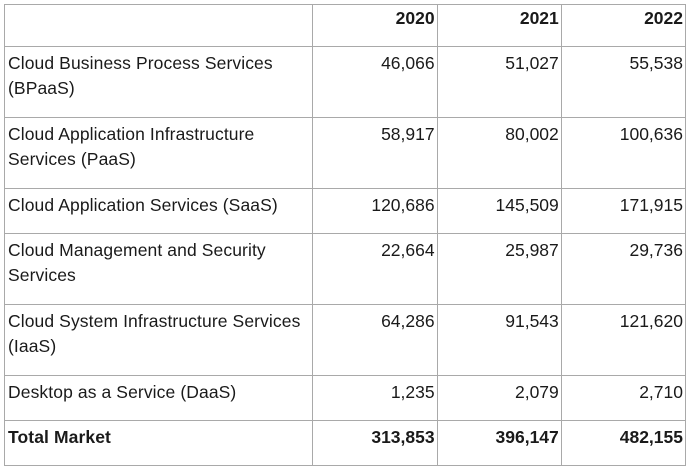 This screenshot has height=466, width=690. Describe the element at coordinates (375, 25) in the screenshot. I see `header-cell-2020: 2020` at that location.